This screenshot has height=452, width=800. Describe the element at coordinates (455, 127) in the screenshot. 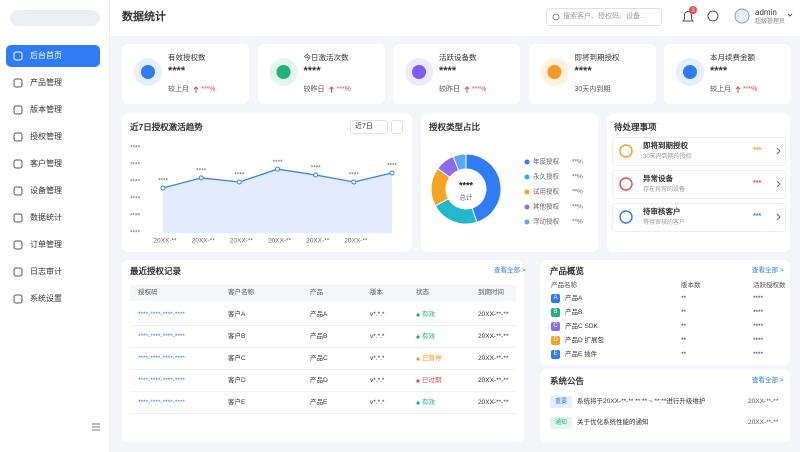

I see `chart-title: 授权类型占比` at that location.